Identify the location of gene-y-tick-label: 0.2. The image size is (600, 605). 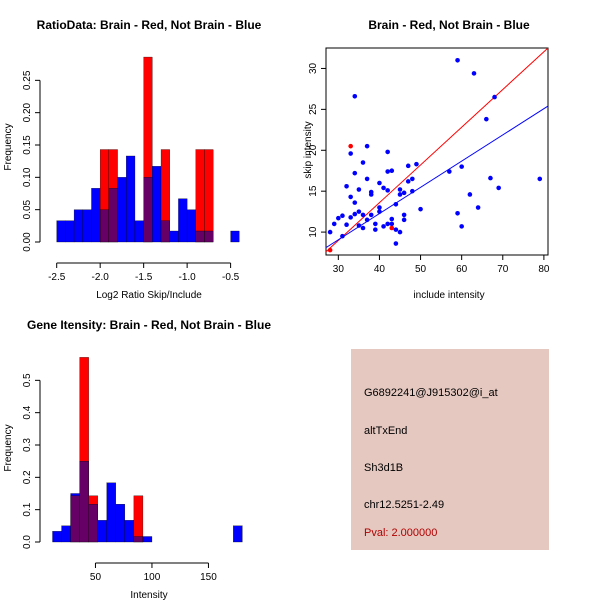
(27, 477).